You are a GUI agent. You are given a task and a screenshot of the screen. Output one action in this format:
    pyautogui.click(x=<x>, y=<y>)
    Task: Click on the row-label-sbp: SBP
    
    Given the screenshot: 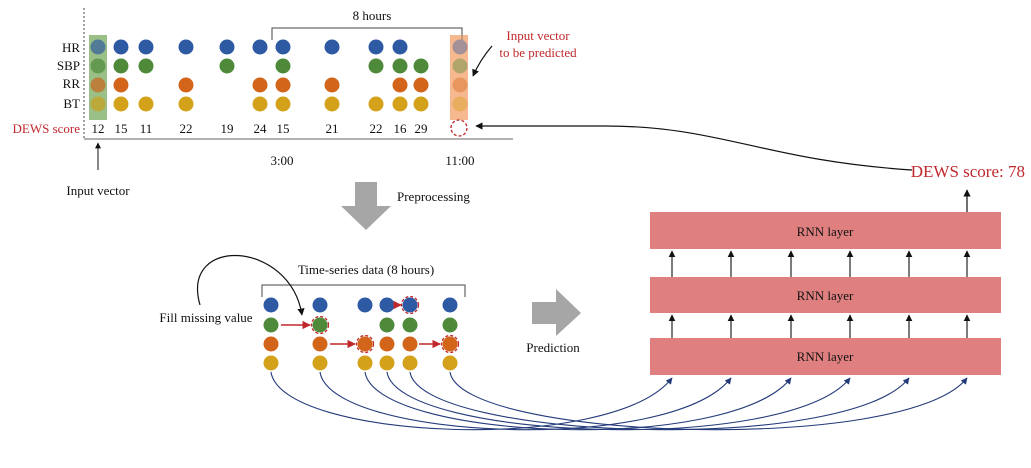 What is the action you would take?
    pyautogui.click(x=68, y=65)
    